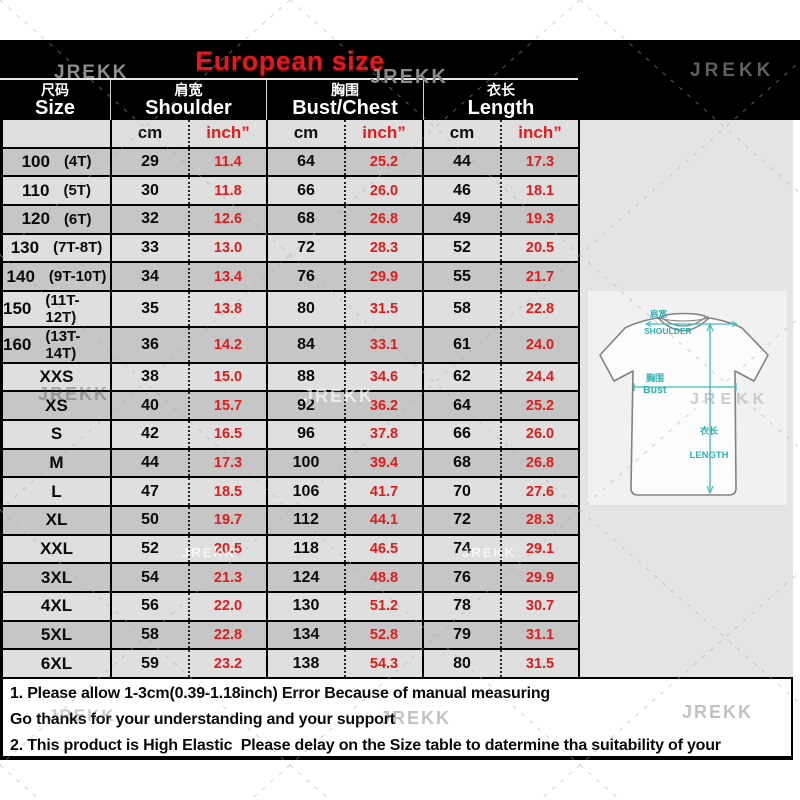 The image size is (800, 800). I want to click on shoulder-inch-value: 21.3, so click(227, 577).